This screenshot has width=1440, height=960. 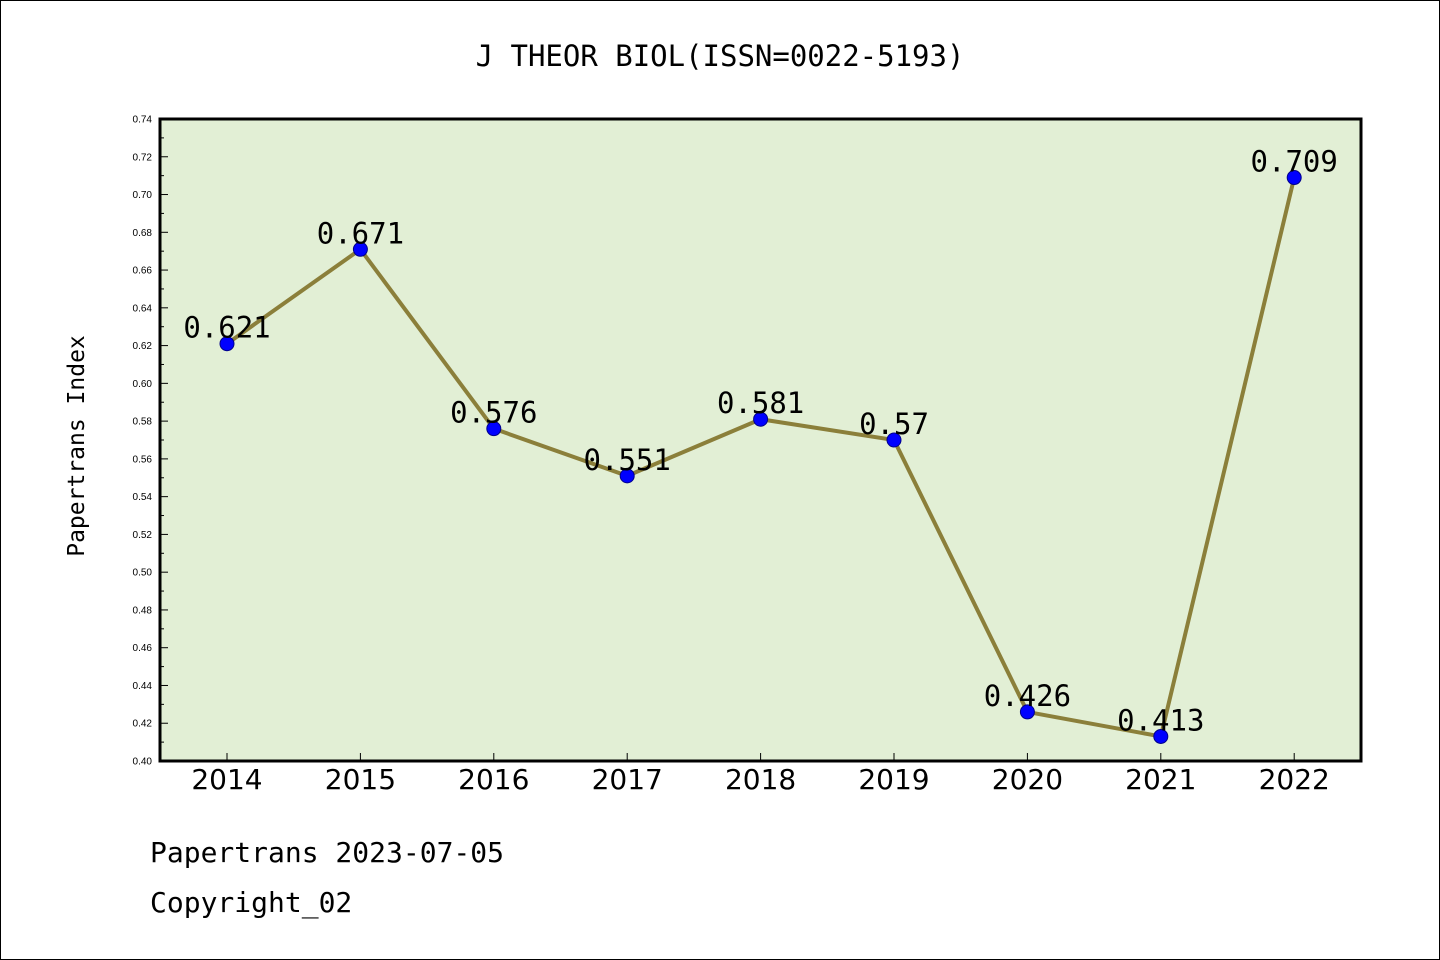 What do you see at coordinates (360, 779) in the screenshot?
I see `x-tick-label: 2015` at bounding box center [360, 779].